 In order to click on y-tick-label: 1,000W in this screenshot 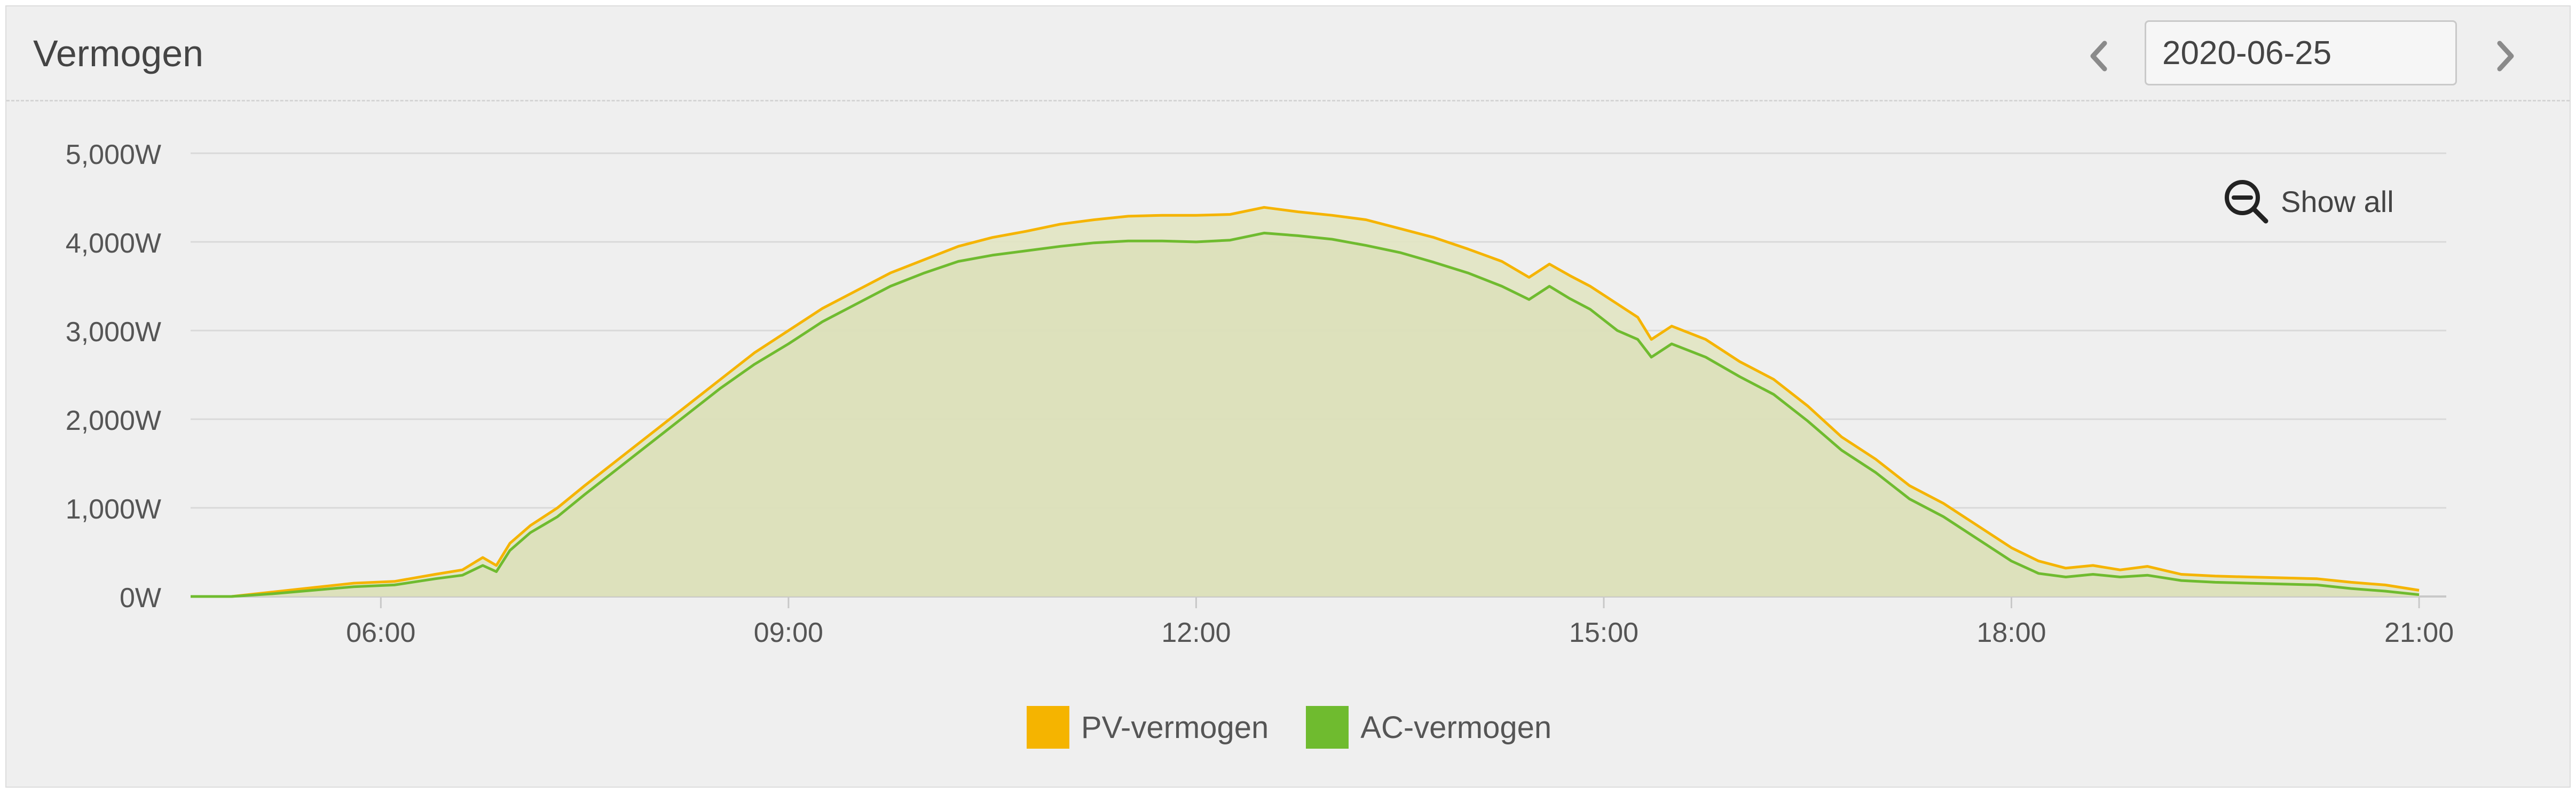, I will do `click(113, 510)`.